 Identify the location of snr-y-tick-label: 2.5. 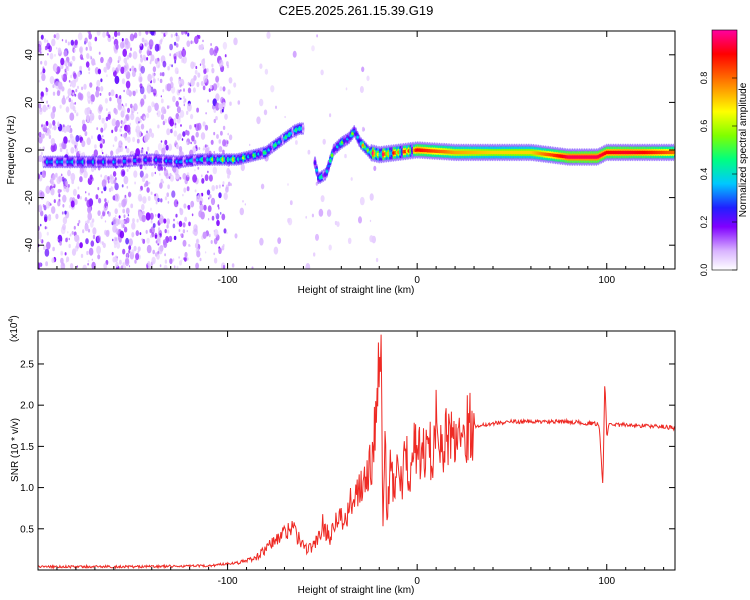
(27, 364).